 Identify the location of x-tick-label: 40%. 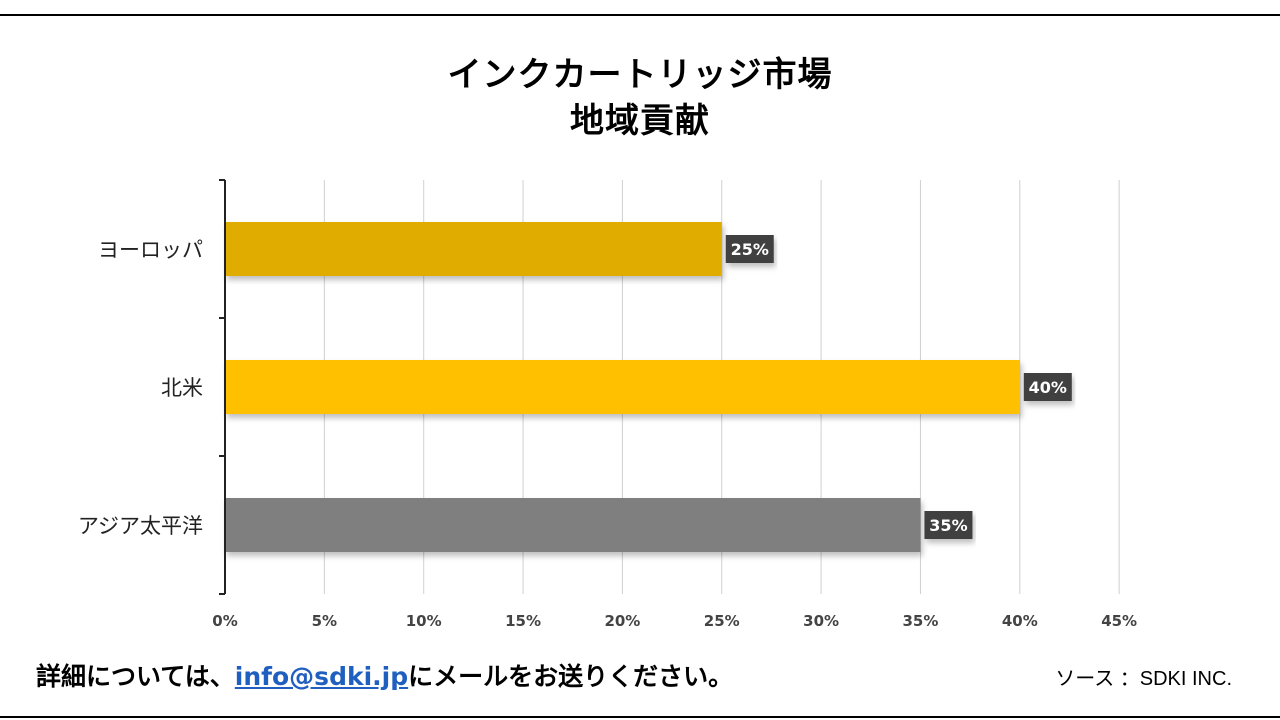
(1020, 621).